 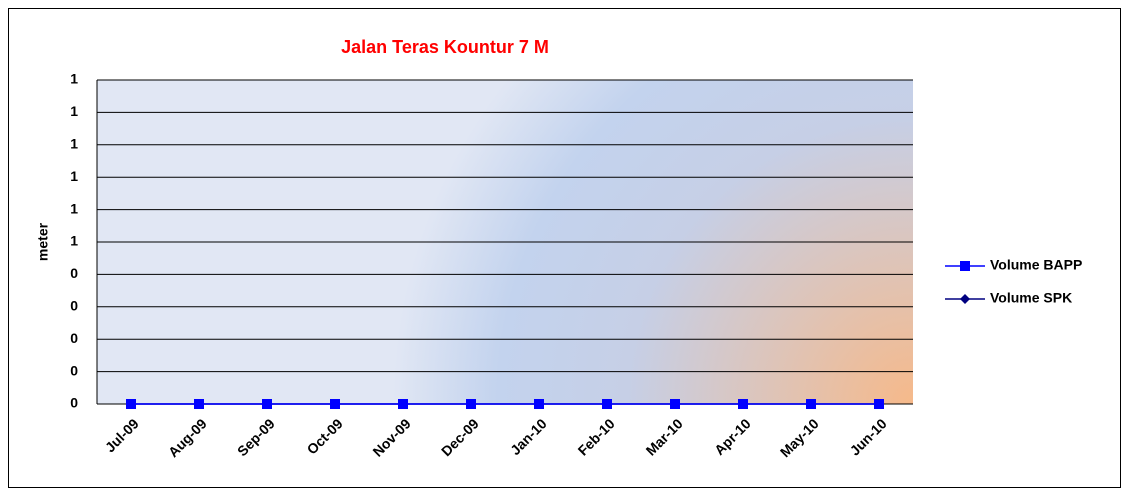 I want to click on chart-title: Jalan Teras Kountur 7 M, so click(x=445, y=47).